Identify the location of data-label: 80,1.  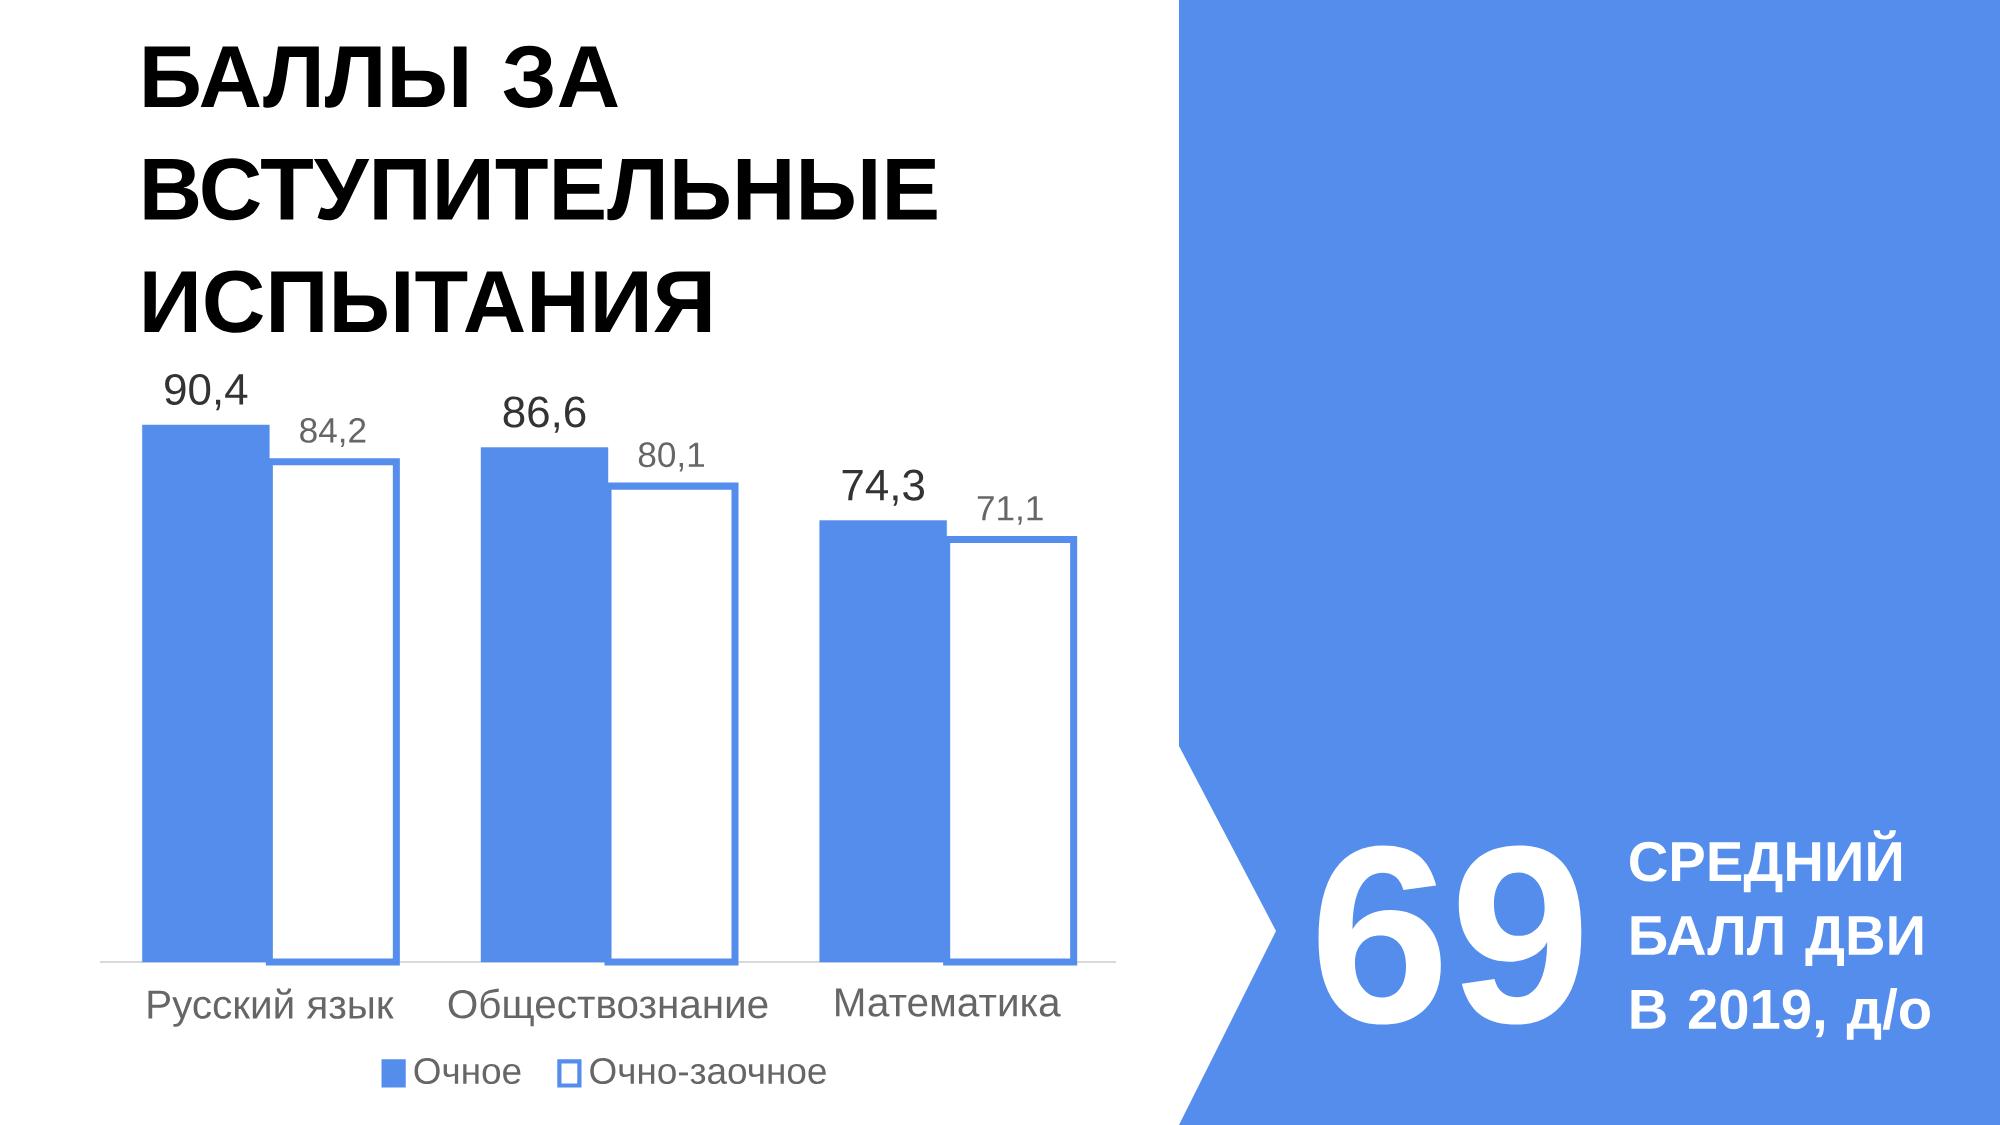
(671, 457).